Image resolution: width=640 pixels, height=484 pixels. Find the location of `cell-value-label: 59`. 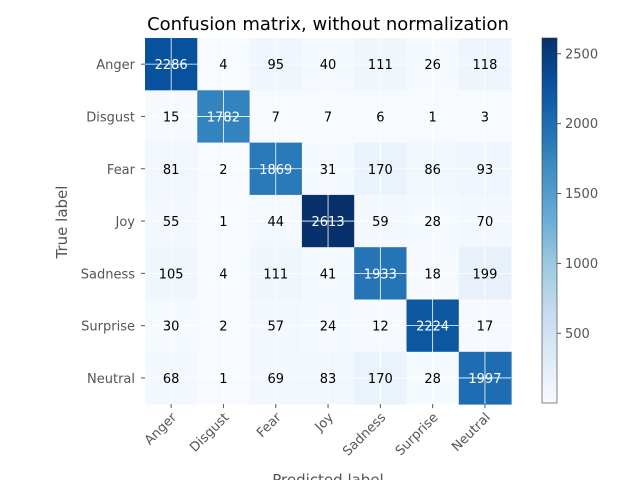

cell-value-label: 59 is located at coordinates (380, 222).